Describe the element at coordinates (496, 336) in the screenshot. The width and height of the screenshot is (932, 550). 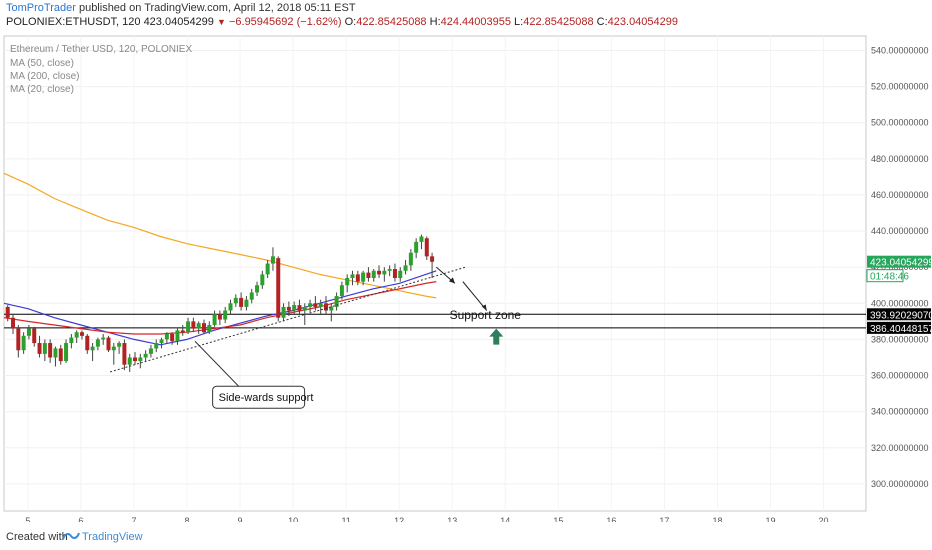
I see `up-arrow-icon` at that location.